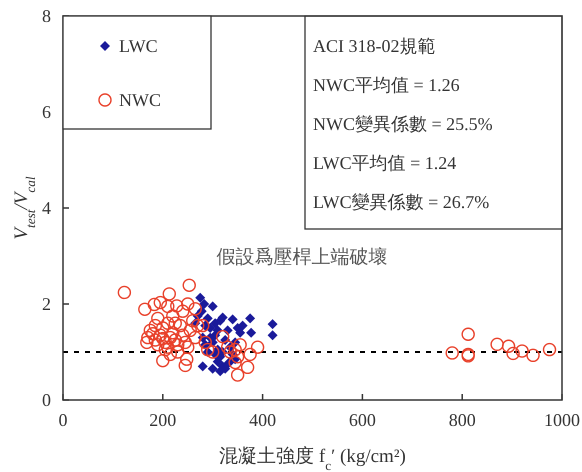 This screenshot has height=472, width=582. Describe the element at coordinates (384, 163) in the screenshot. I see `annotation: LWC平均值 = 1.24` at that location.